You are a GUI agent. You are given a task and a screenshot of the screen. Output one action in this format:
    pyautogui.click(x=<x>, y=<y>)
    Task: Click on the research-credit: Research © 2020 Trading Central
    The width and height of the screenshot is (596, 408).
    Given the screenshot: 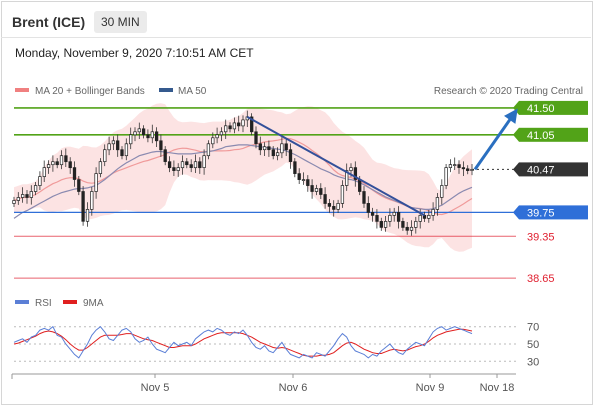 What is the action you would take?
    pyautogui.click(x=508, y=91)
    